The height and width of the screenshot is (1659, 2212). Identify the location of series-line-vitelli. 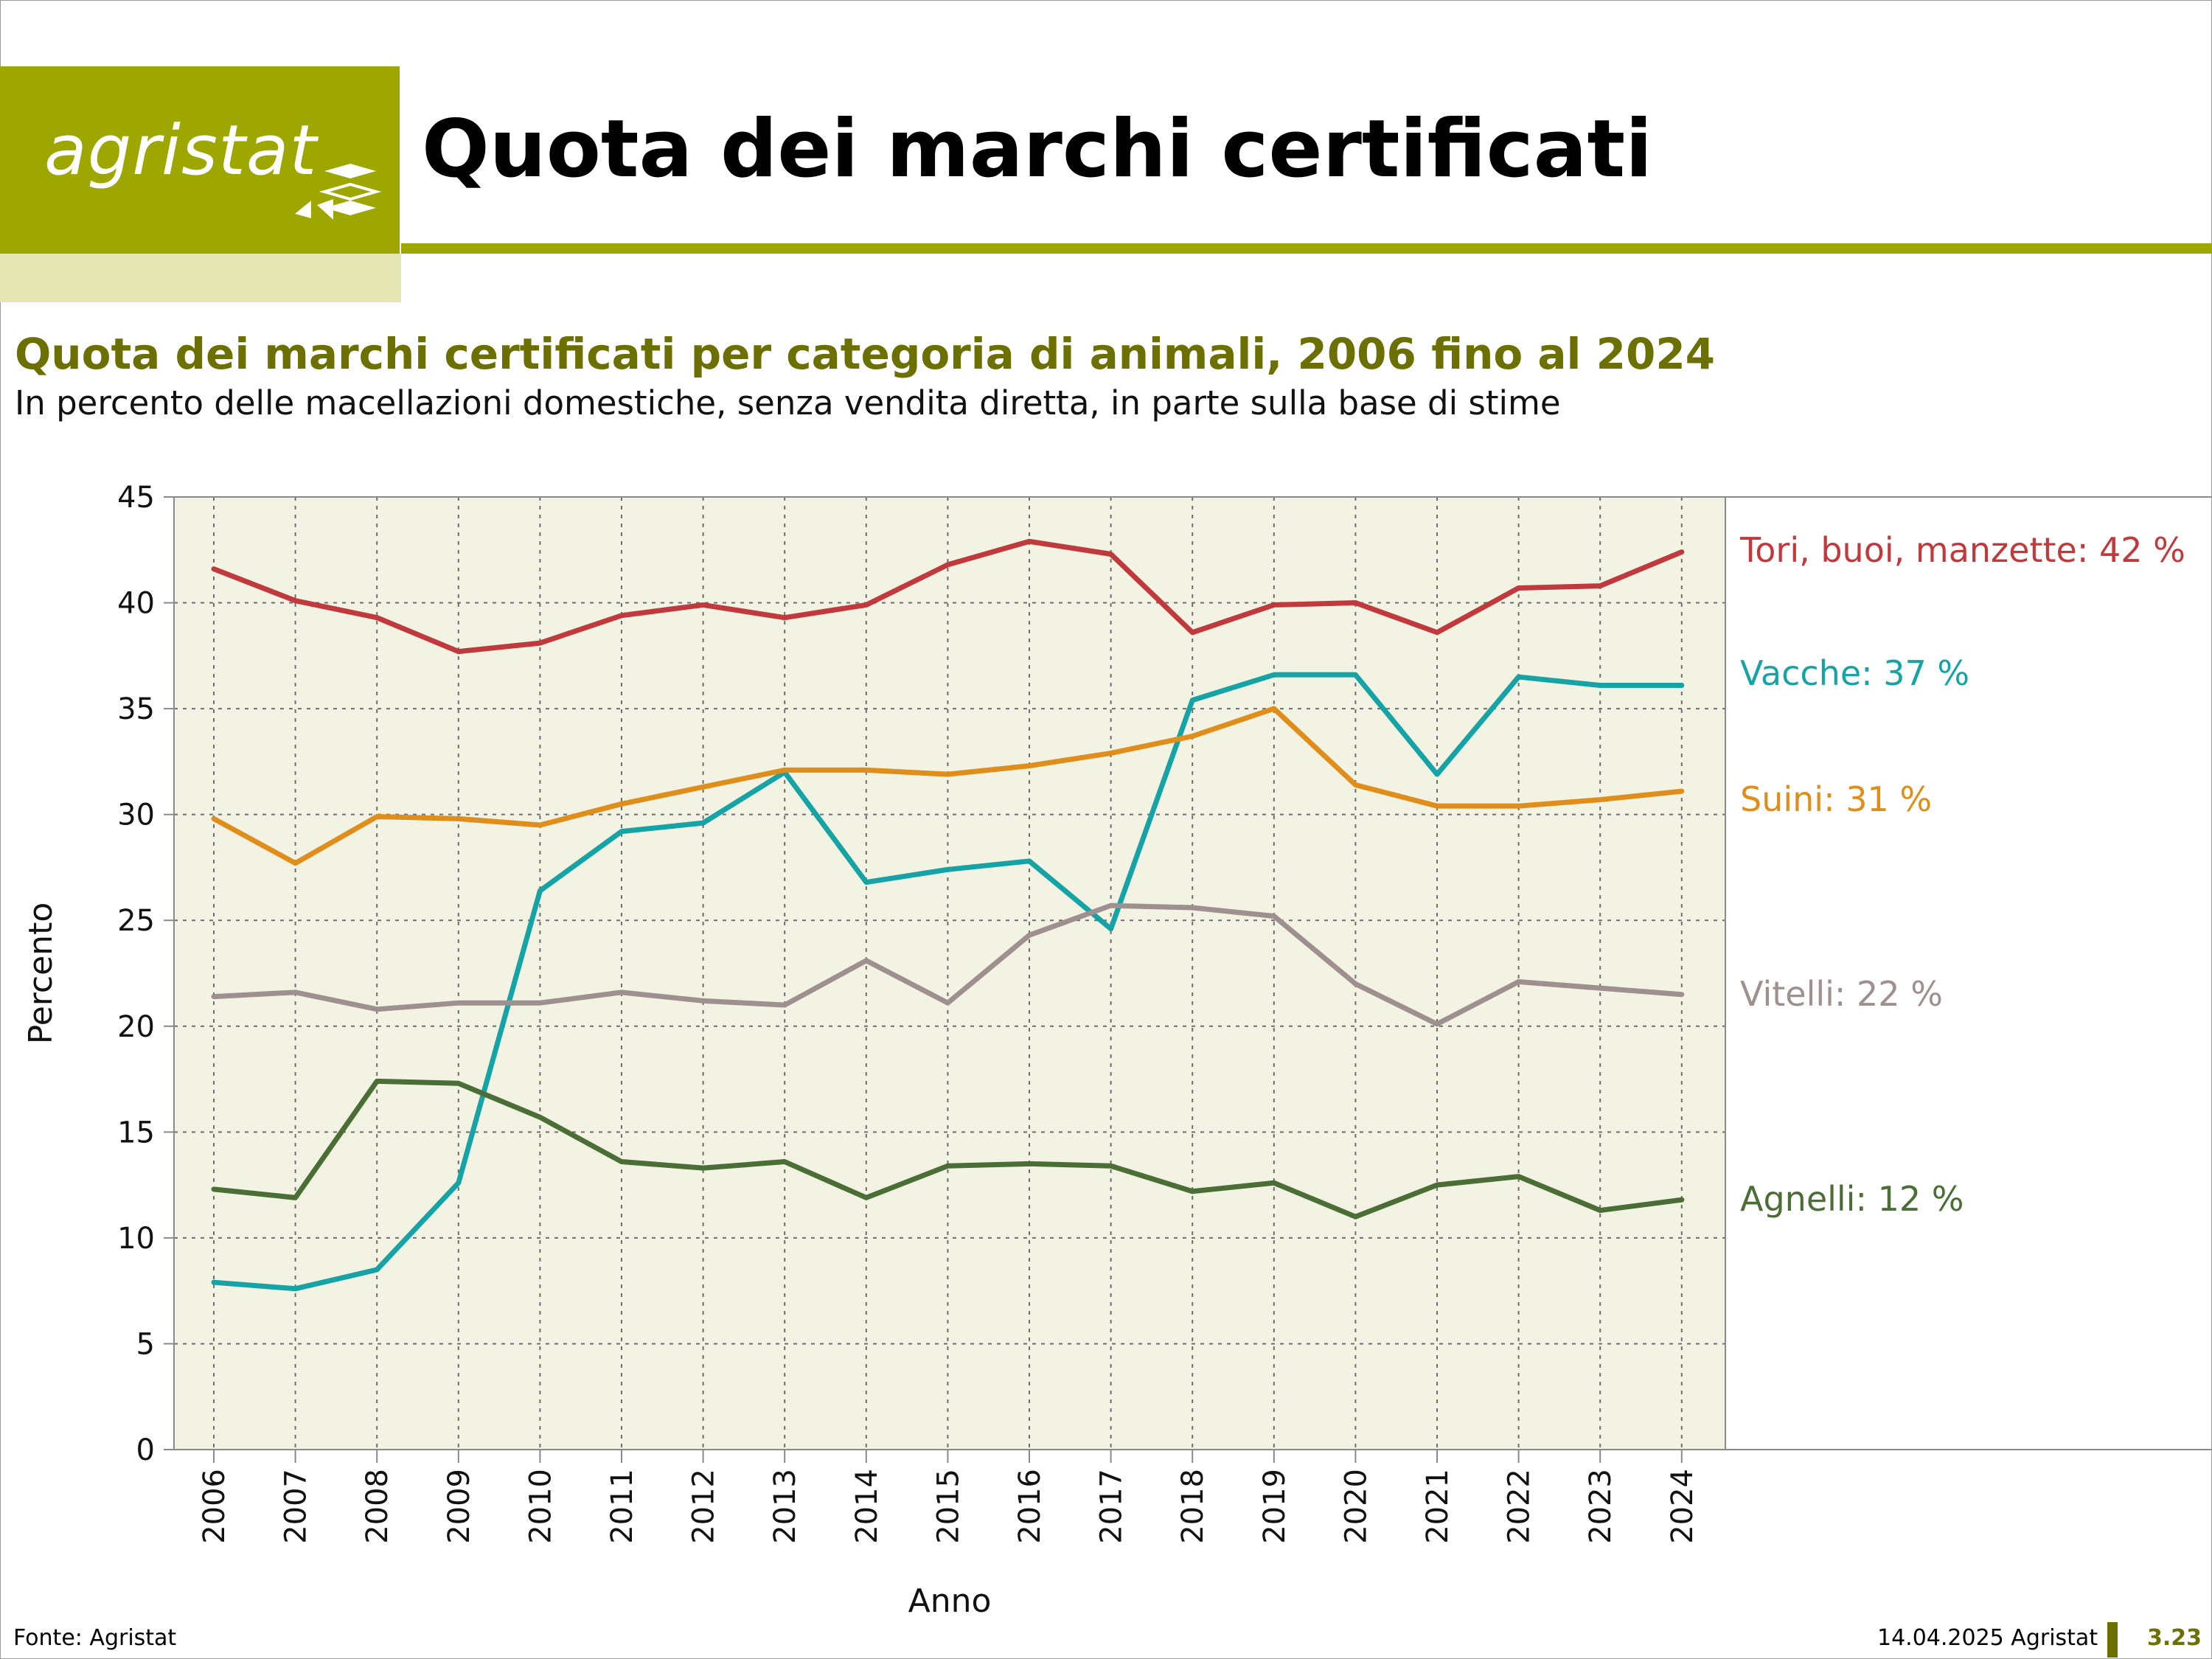
(948, 964).